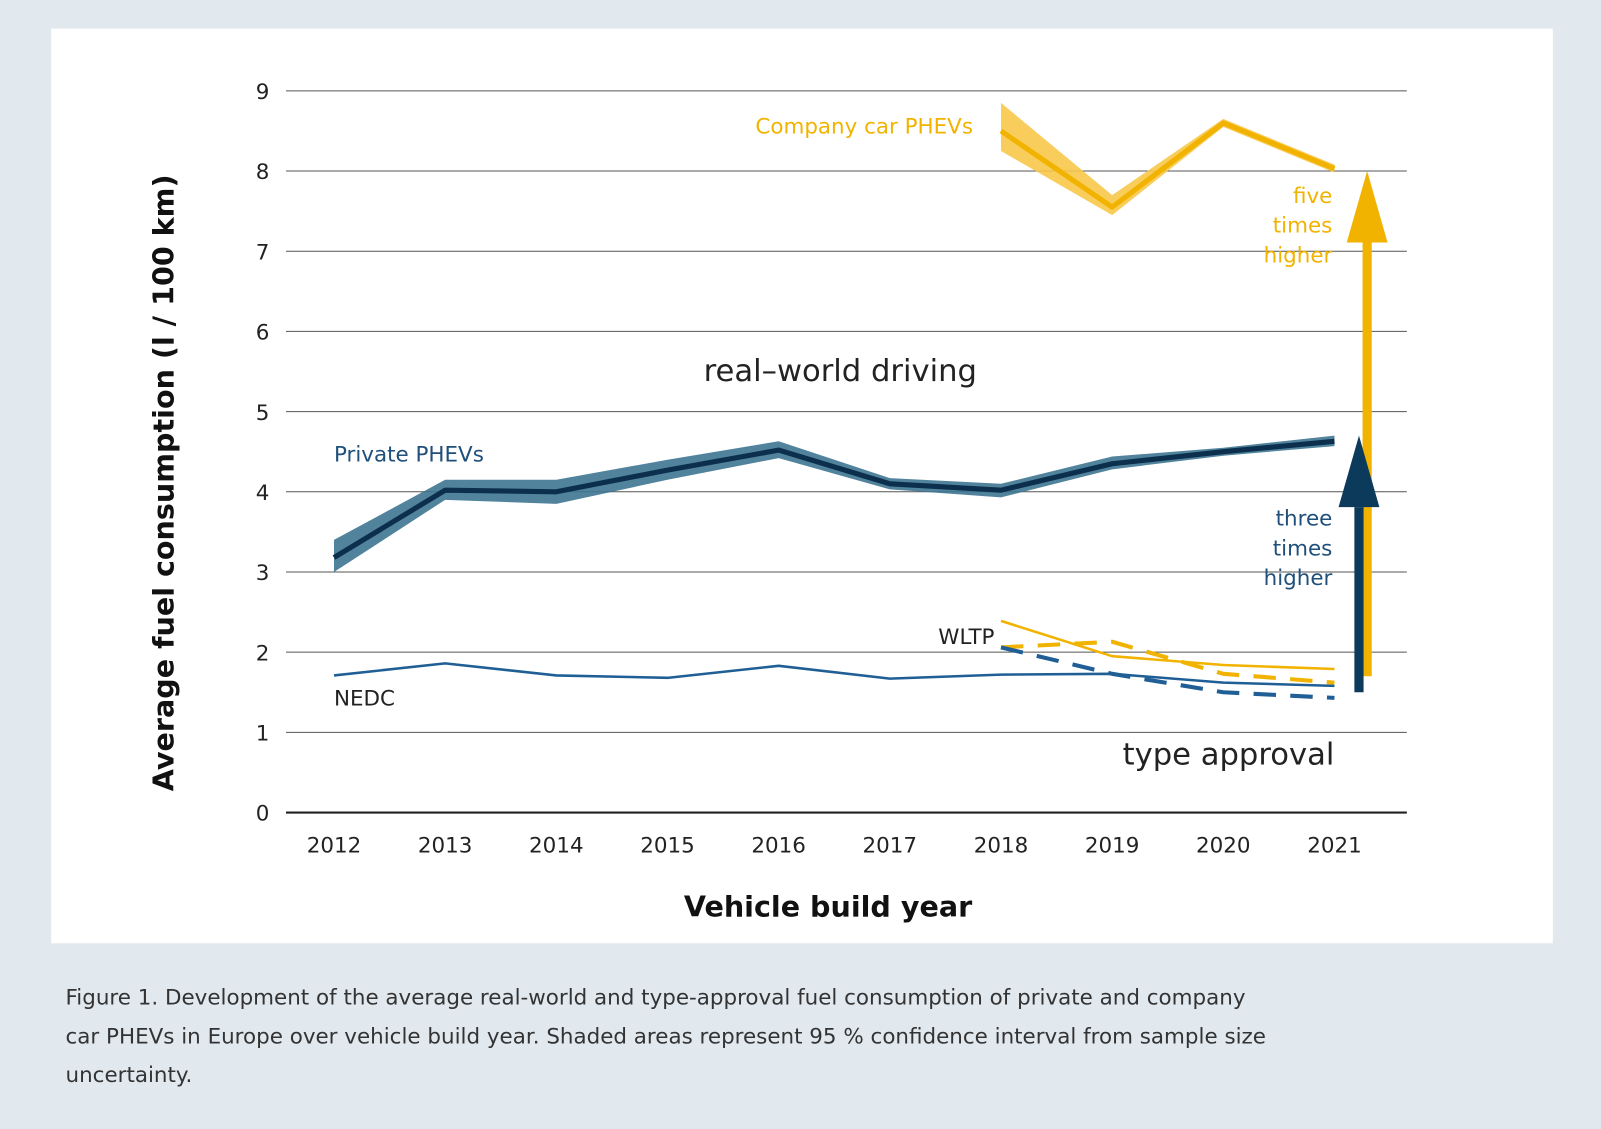 This screenshot has width=1601, height=1129. Describe the element at coordinates (1167, 165) in the screenshot. I see `company-car-phevs-line` at that location.